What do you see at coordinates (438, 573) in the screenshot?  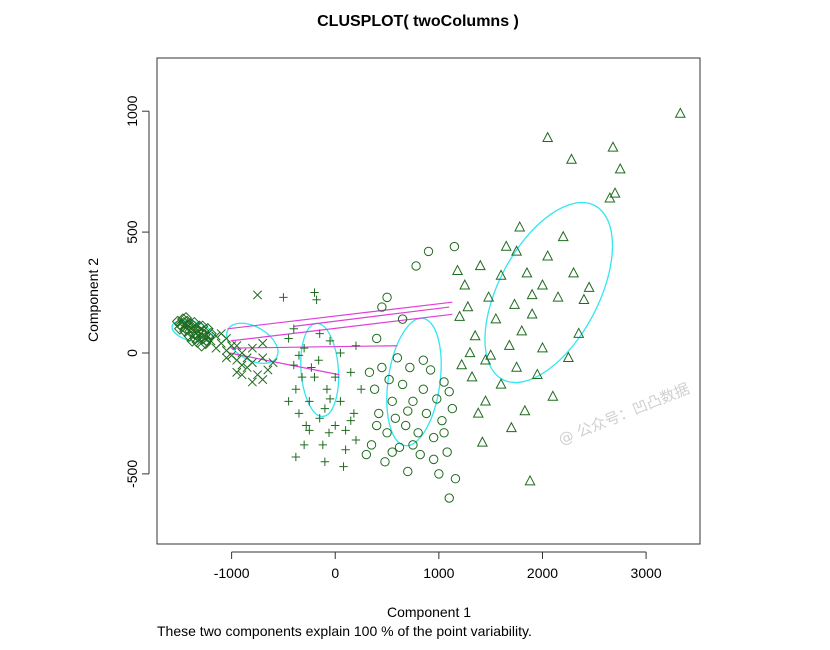 I see `x-tick-label: 1000` at bounding box center [438, 573].